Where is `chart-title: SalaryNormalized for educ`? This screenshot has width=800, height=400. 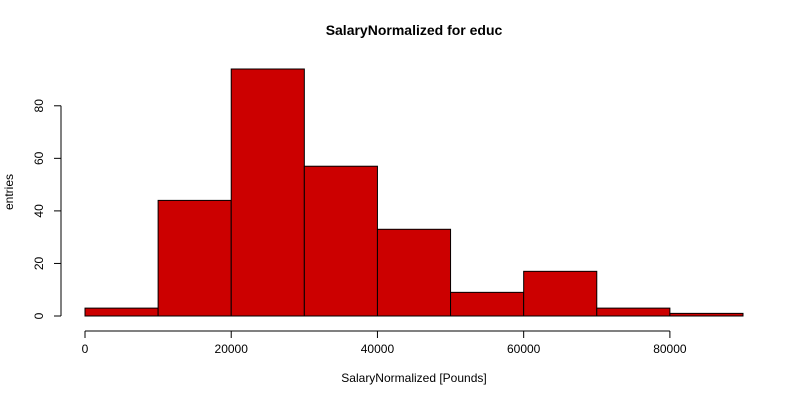
chart-title: SalaryNormalized for educ is located at coordinates (414, 30).